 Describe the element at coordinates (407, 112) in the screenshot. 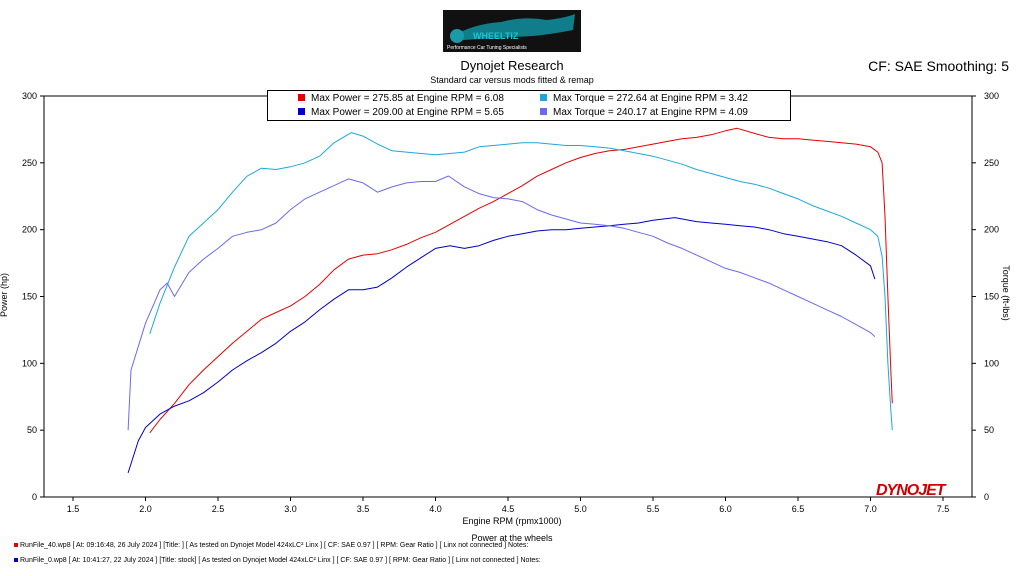

I see `legend-label: Max Power = 209.00 at Engine RPM = 5.65` at that location.